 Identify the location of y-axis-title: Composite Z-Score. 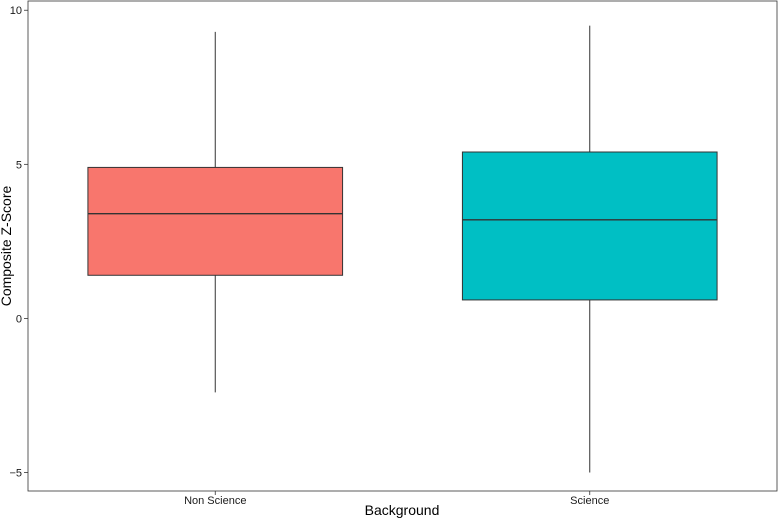
(7, 245).